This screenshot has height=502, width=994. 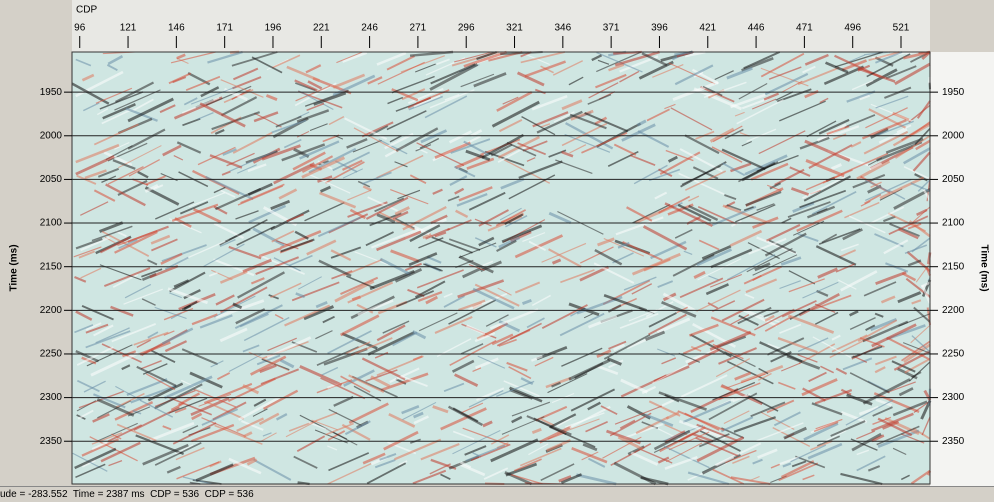 What do you see at coordinates (176, 28) in the screenshot?
I see `x-tick-label: 146` at bounding box center [176, 28].